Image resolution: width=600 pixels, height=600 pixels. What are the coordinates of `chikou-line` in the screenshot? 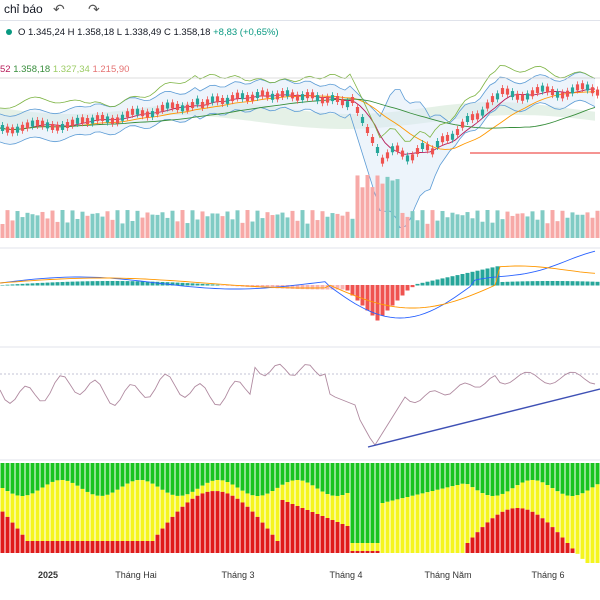 It's located at (298, 103).